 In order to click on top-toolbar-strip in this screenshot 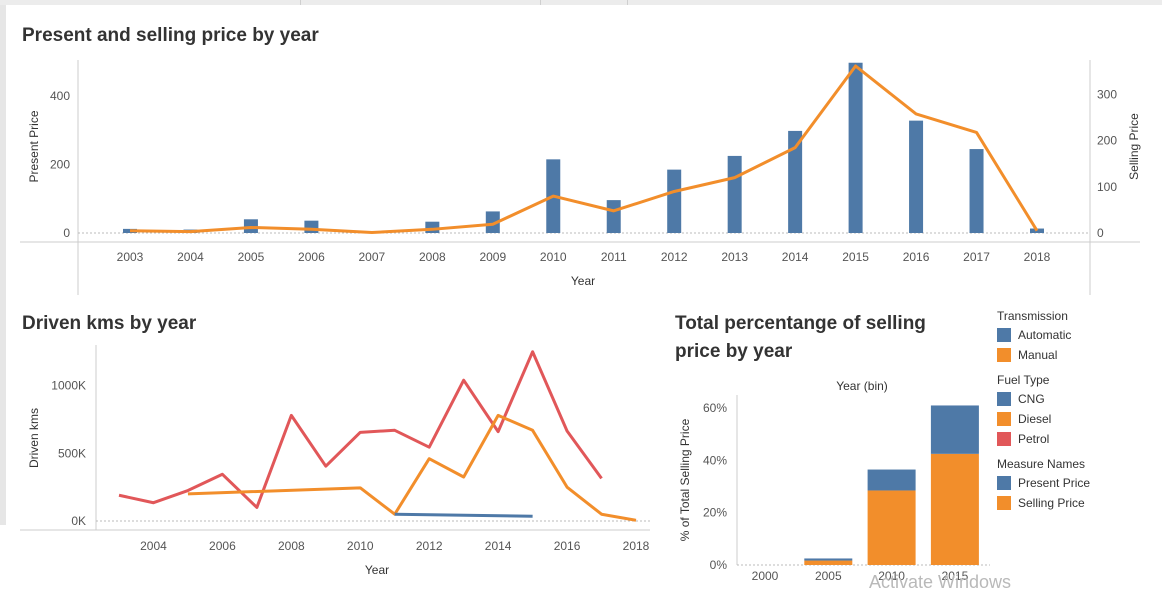, I will do `click(581, 2)`.